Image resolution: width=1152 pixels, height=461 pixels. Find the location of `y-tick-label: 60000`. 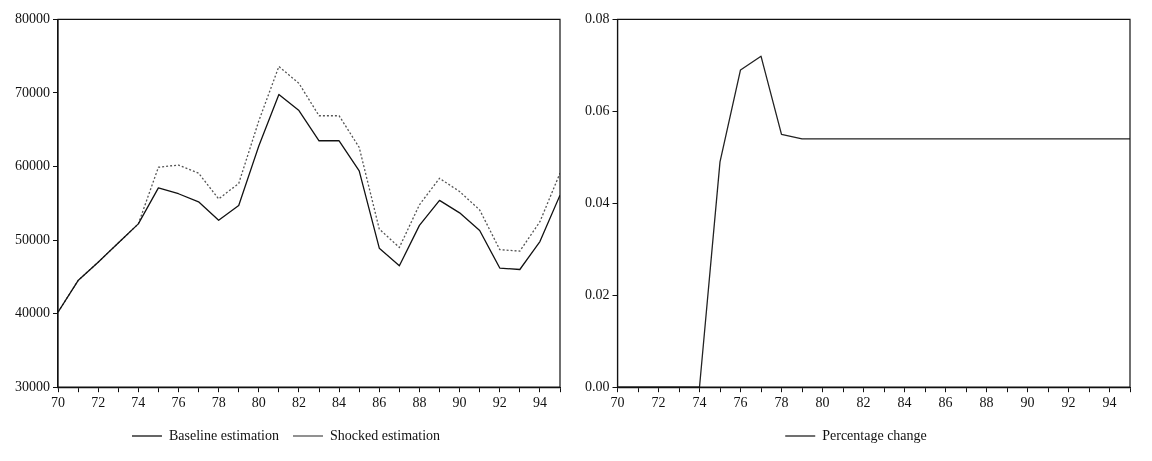

y-tick-label: 60000 is located at coordinates (32, 166).